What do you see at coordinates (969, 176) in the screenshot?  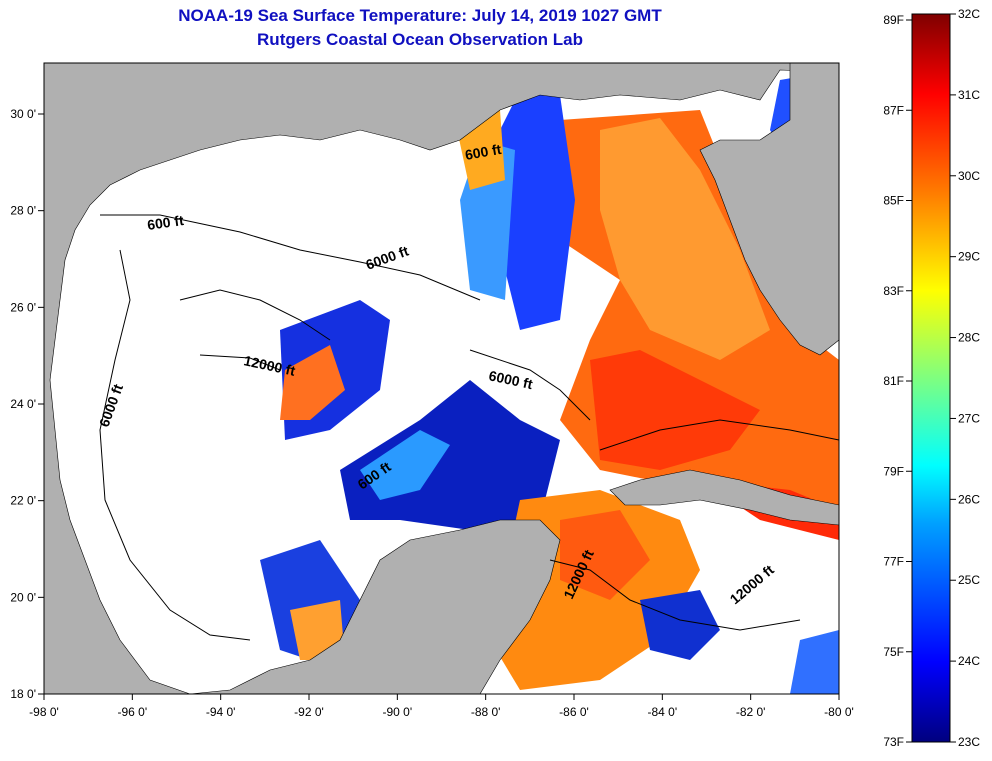 I see `colorbar-c-label: 30C` at bounding box center [969, 176].